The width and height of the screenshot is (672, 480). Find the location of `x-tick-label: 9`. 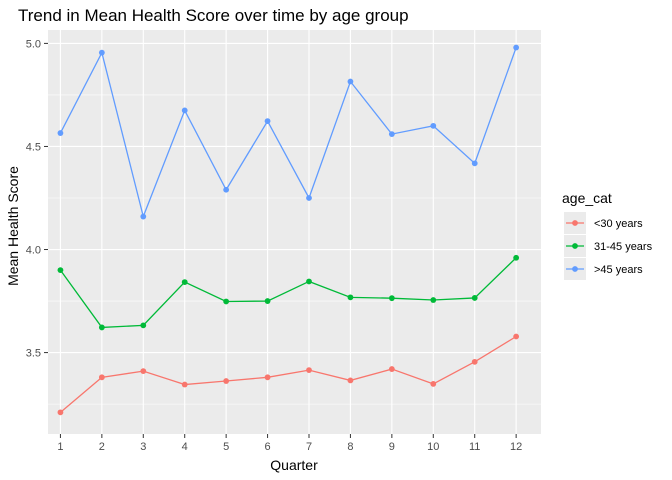

x-tick-label: 9 is located at coordinates (392, 447).